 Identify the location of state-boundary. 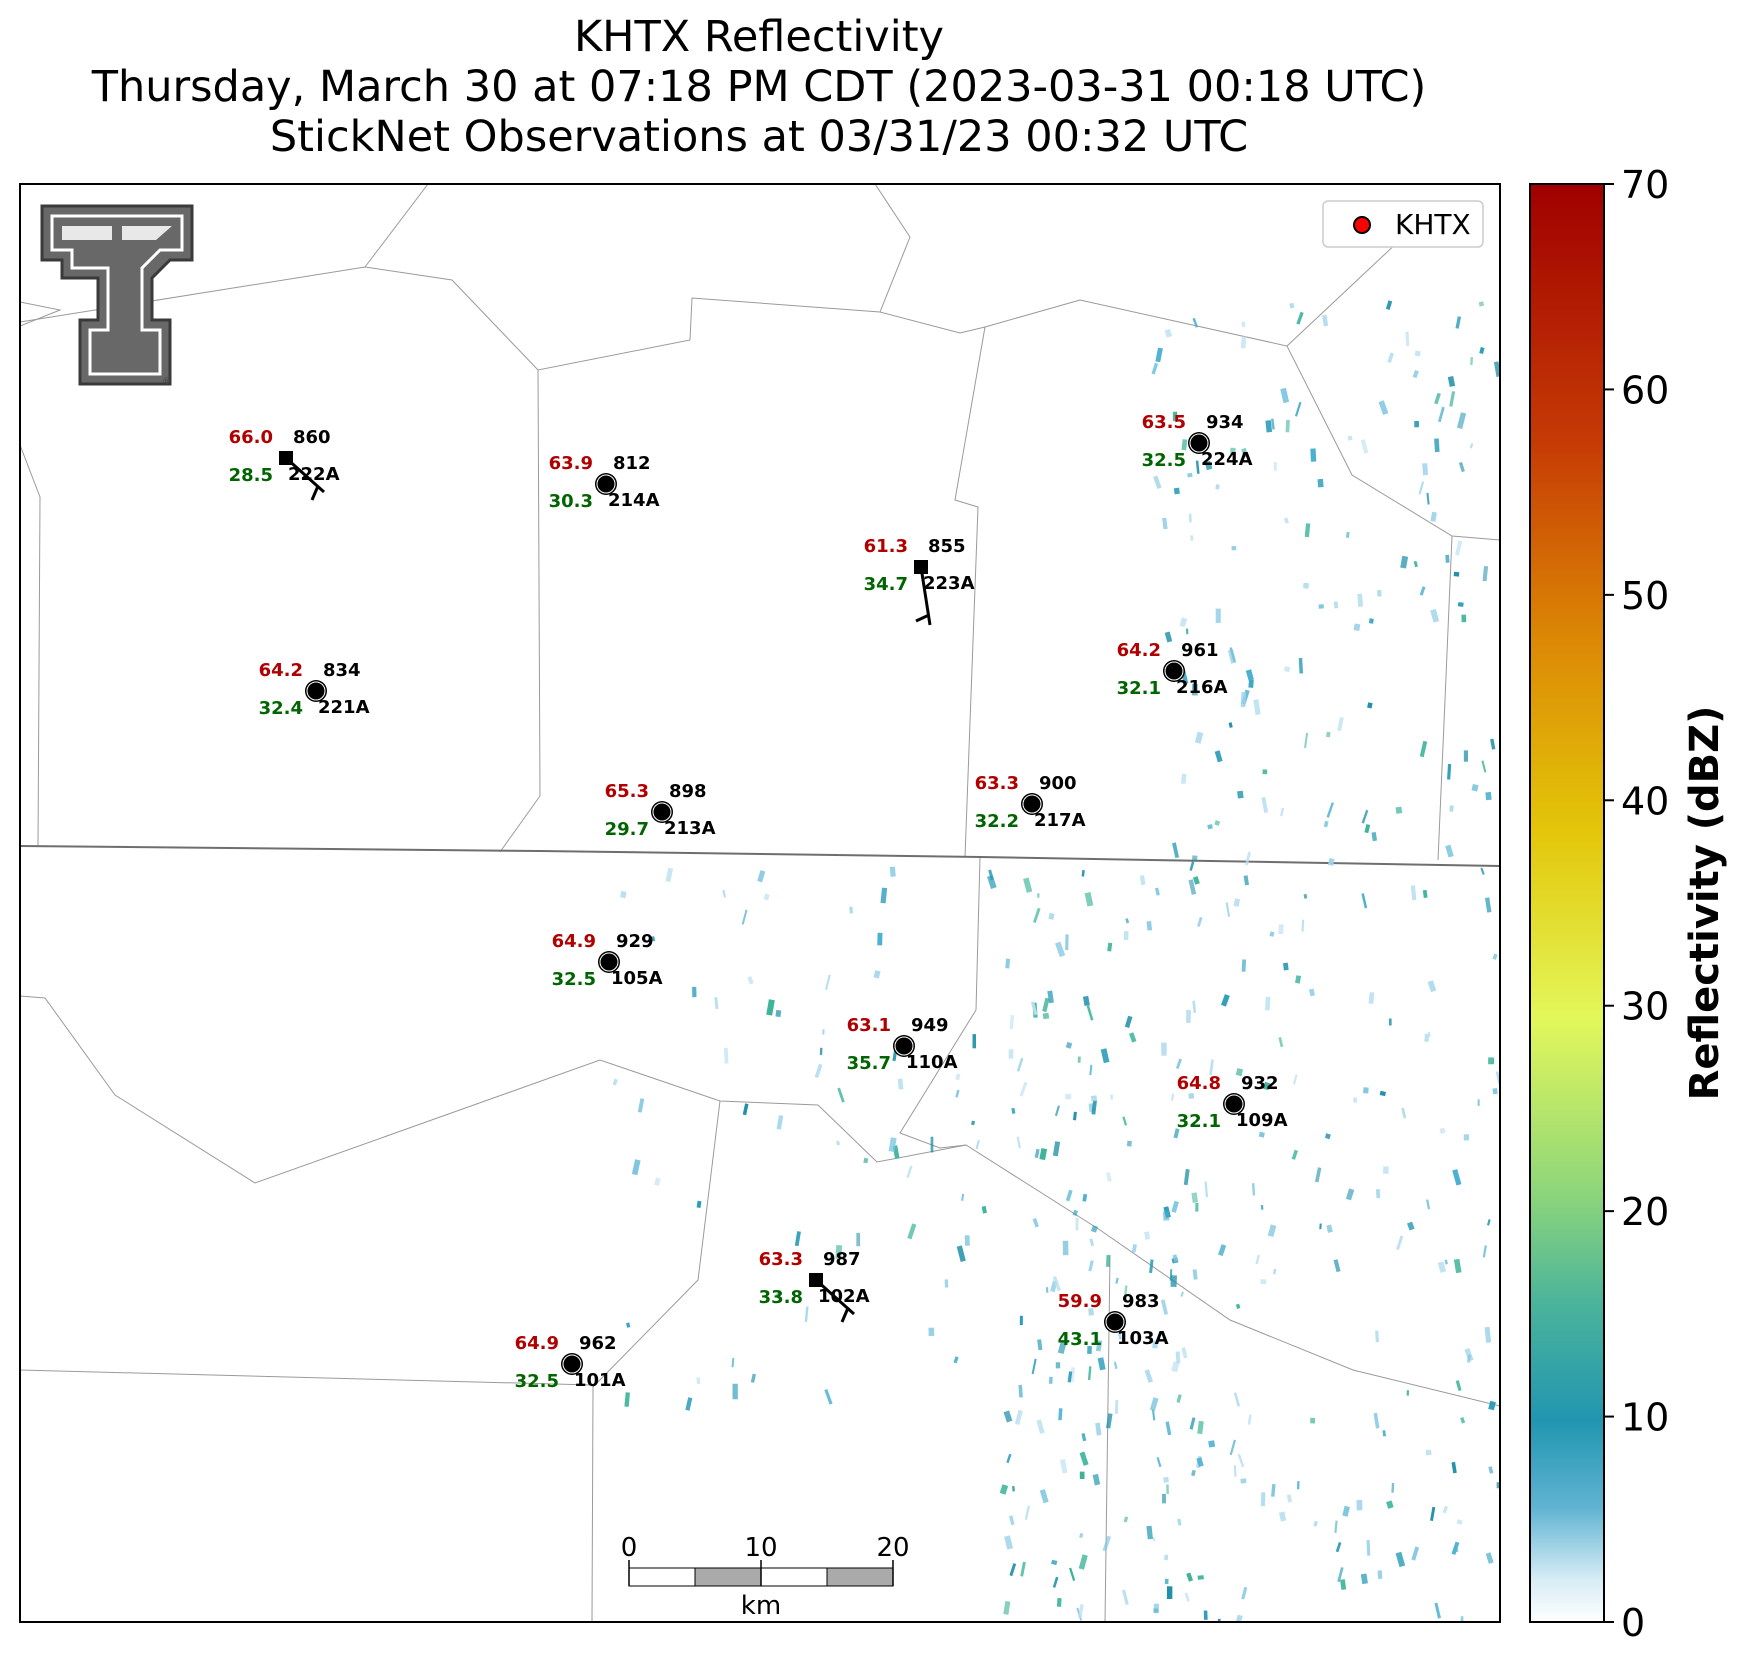
(760, 856).